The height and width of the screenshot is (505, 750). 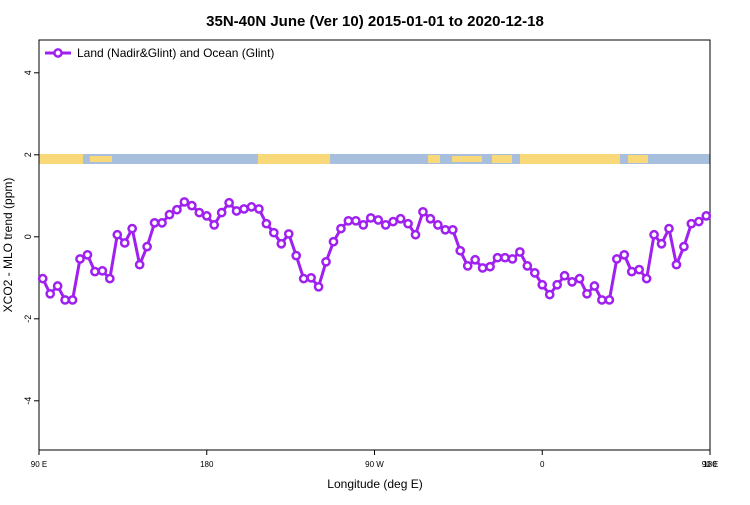 I want to click on land-ocean-strip, so click(x=374, y=159).